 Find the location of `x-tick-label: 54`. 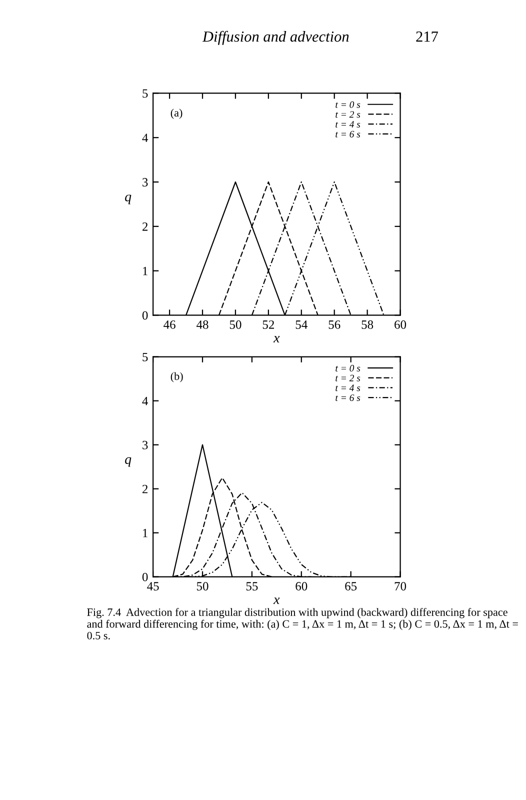

x-tick-label: 54 is located at coordinates (302, 324).